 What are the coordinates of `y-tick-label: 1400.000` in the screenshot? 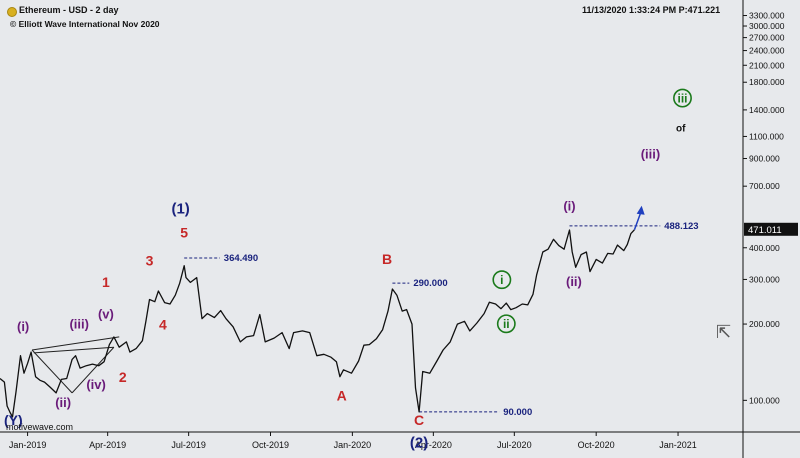 It's located at (767, 110).